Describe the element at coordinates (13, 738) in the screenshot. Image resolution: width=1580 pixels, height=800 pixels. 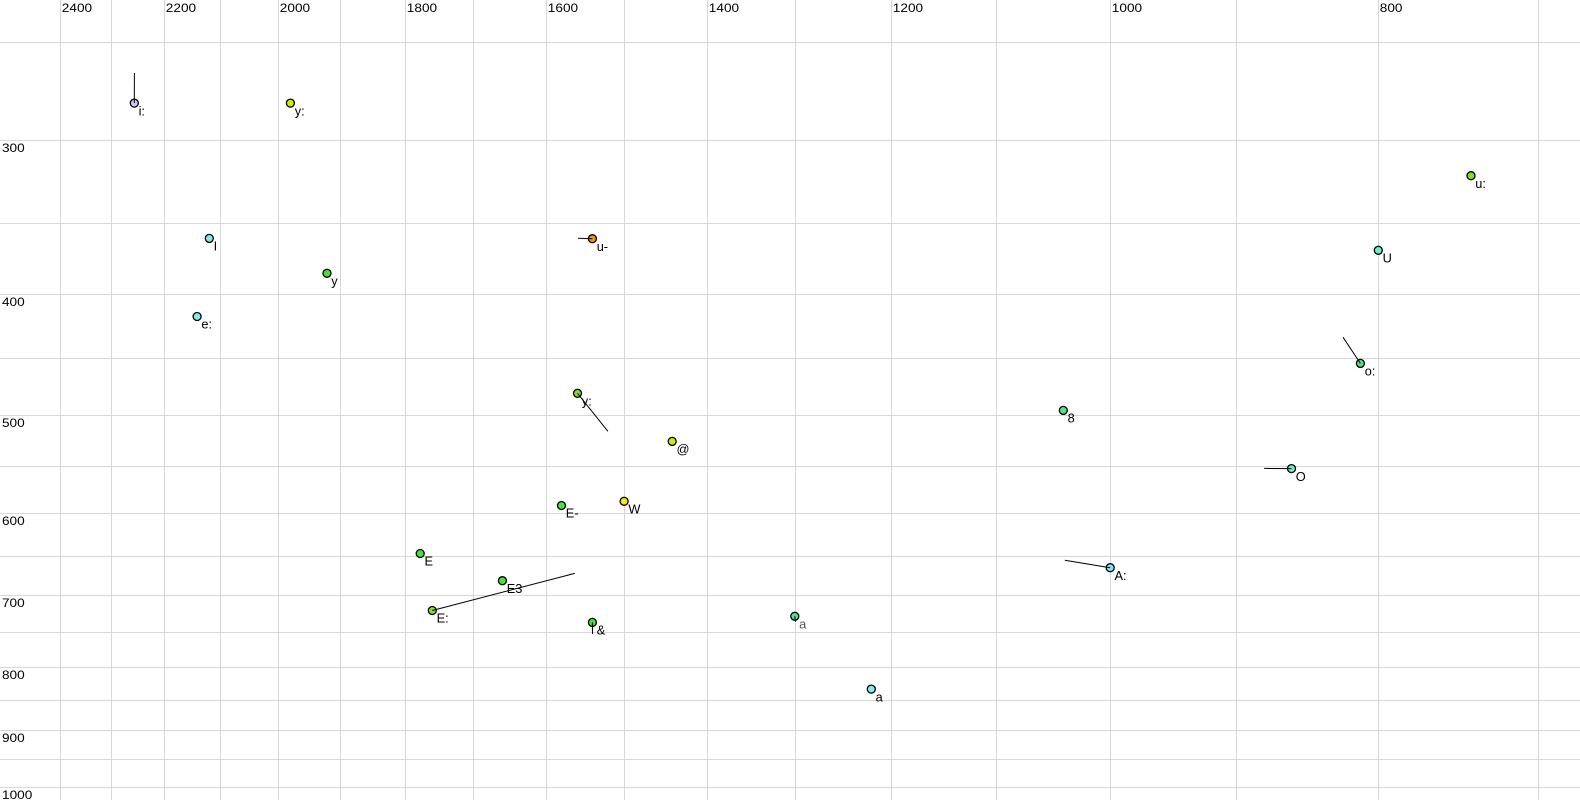
I see `svg-text: 900` at that location.